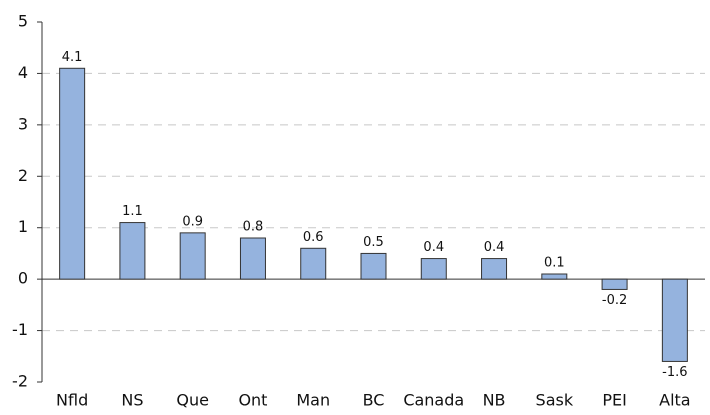  What do you see at coordinates (72, 57) in the screenshot?
I see `value-label: 4.1` at bounding box center [72, 57].